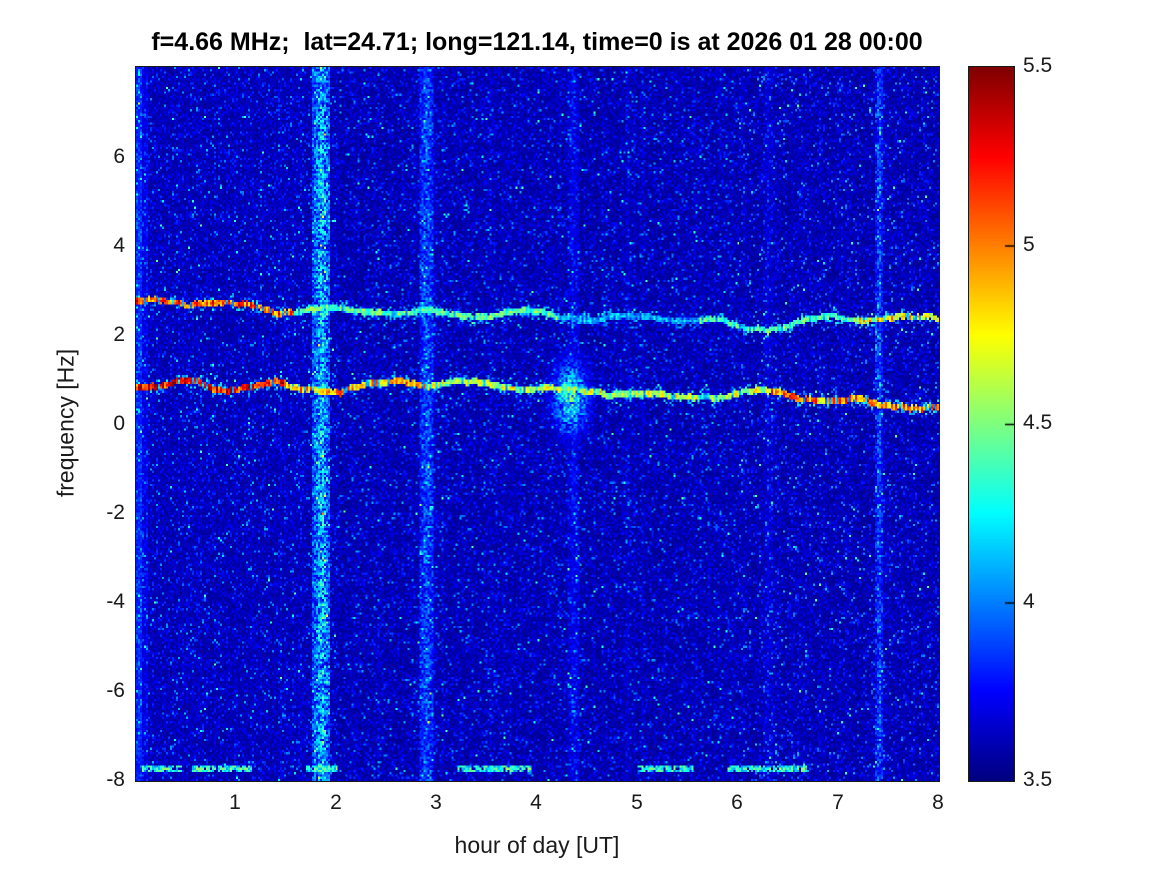  What do you see at coordinates (119, 423) in the screenshot?
I see `y-tick-label: 0` at bounding box center [119, 423].